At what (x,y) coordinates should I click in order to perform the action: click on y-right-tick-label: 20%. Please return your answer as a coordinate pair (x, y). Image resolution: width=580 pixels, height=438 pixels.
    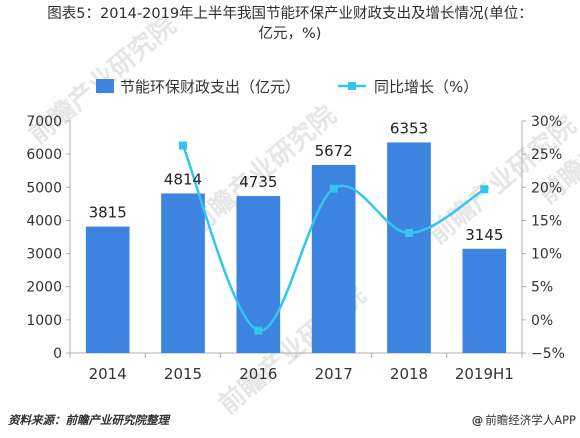
    Looking at the image, I should click on (546, 188).